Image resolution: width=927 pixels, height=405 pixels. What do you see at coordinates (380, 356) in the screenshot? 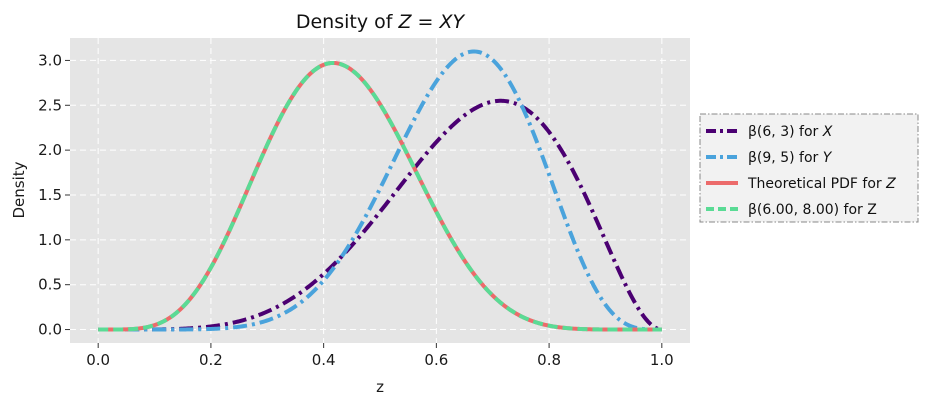
I see `x-ticks: 0.0 0.2 0.4 0.6 0.8 1.0` at bounding box center [380, 356].